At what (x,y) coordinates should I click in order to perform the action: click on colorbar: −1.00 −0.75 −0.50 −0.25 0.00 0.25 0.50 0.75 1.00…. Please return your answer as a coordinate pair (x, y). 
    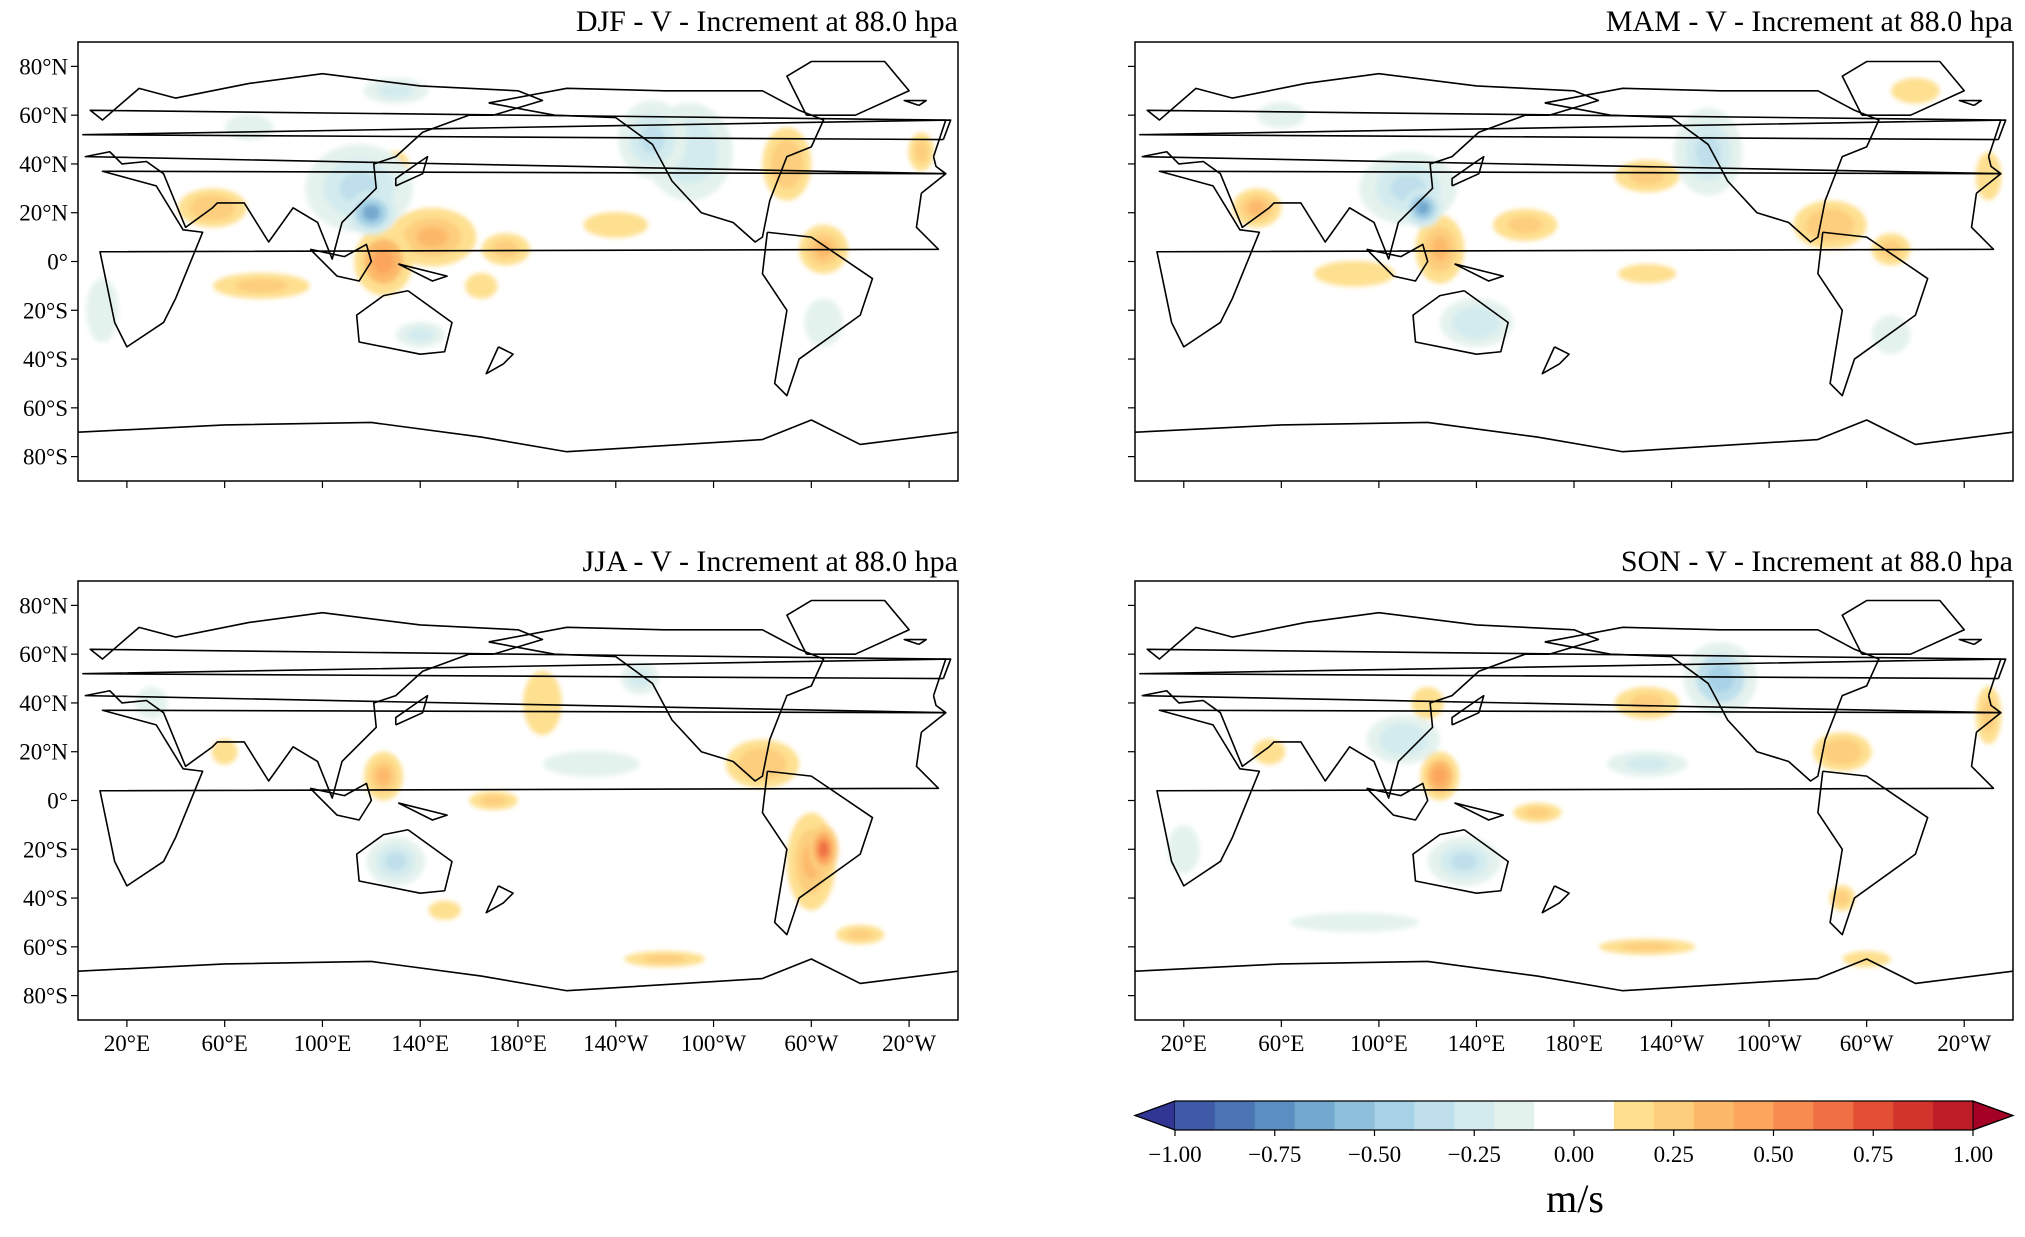
    Looking at the image, I should click on (1574, 1160).